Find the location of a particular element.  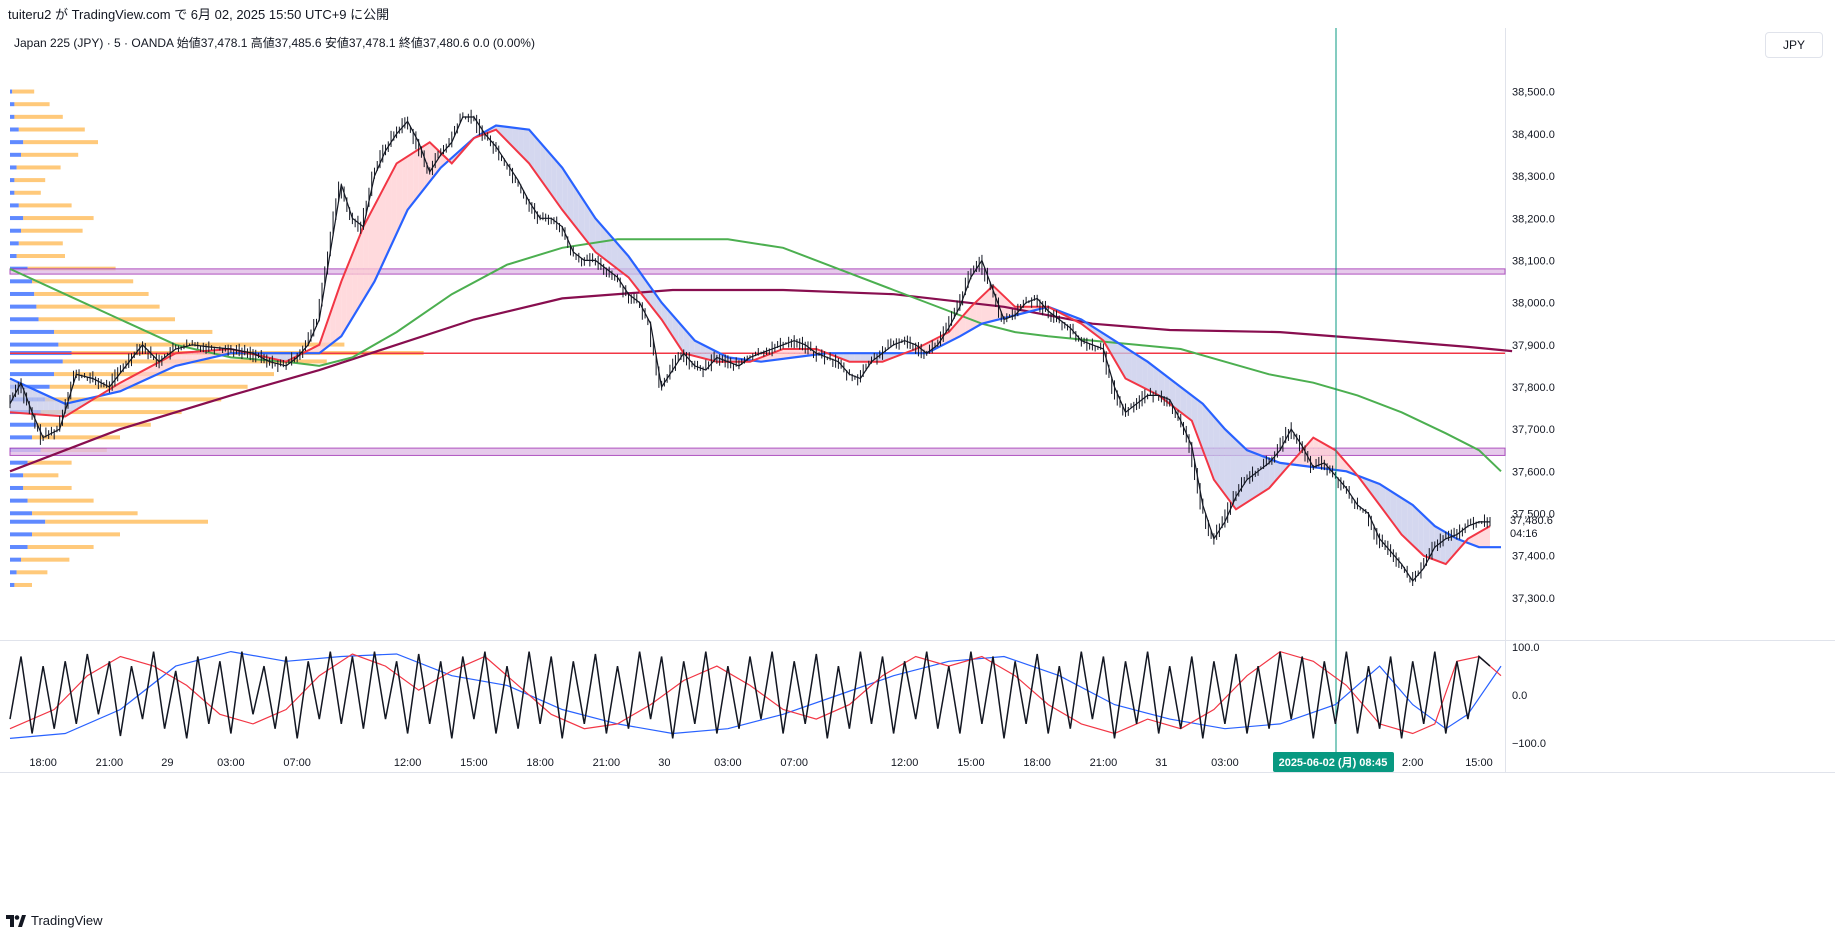

currency-button: JPY is located at coordinates (1794, 45).